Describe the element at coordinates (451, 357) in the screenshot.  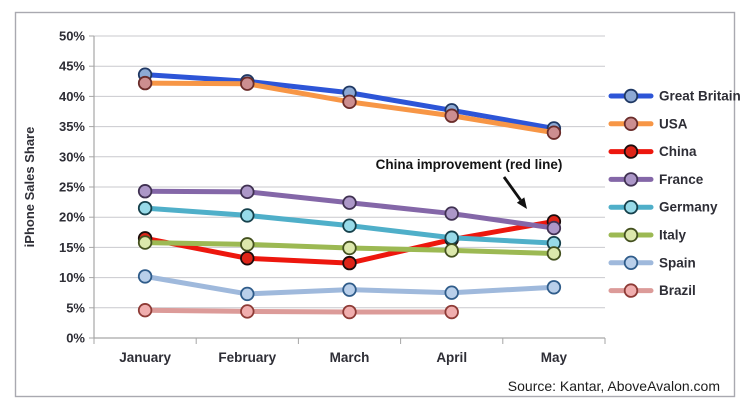
I see `x-axis-label: April` at that location.